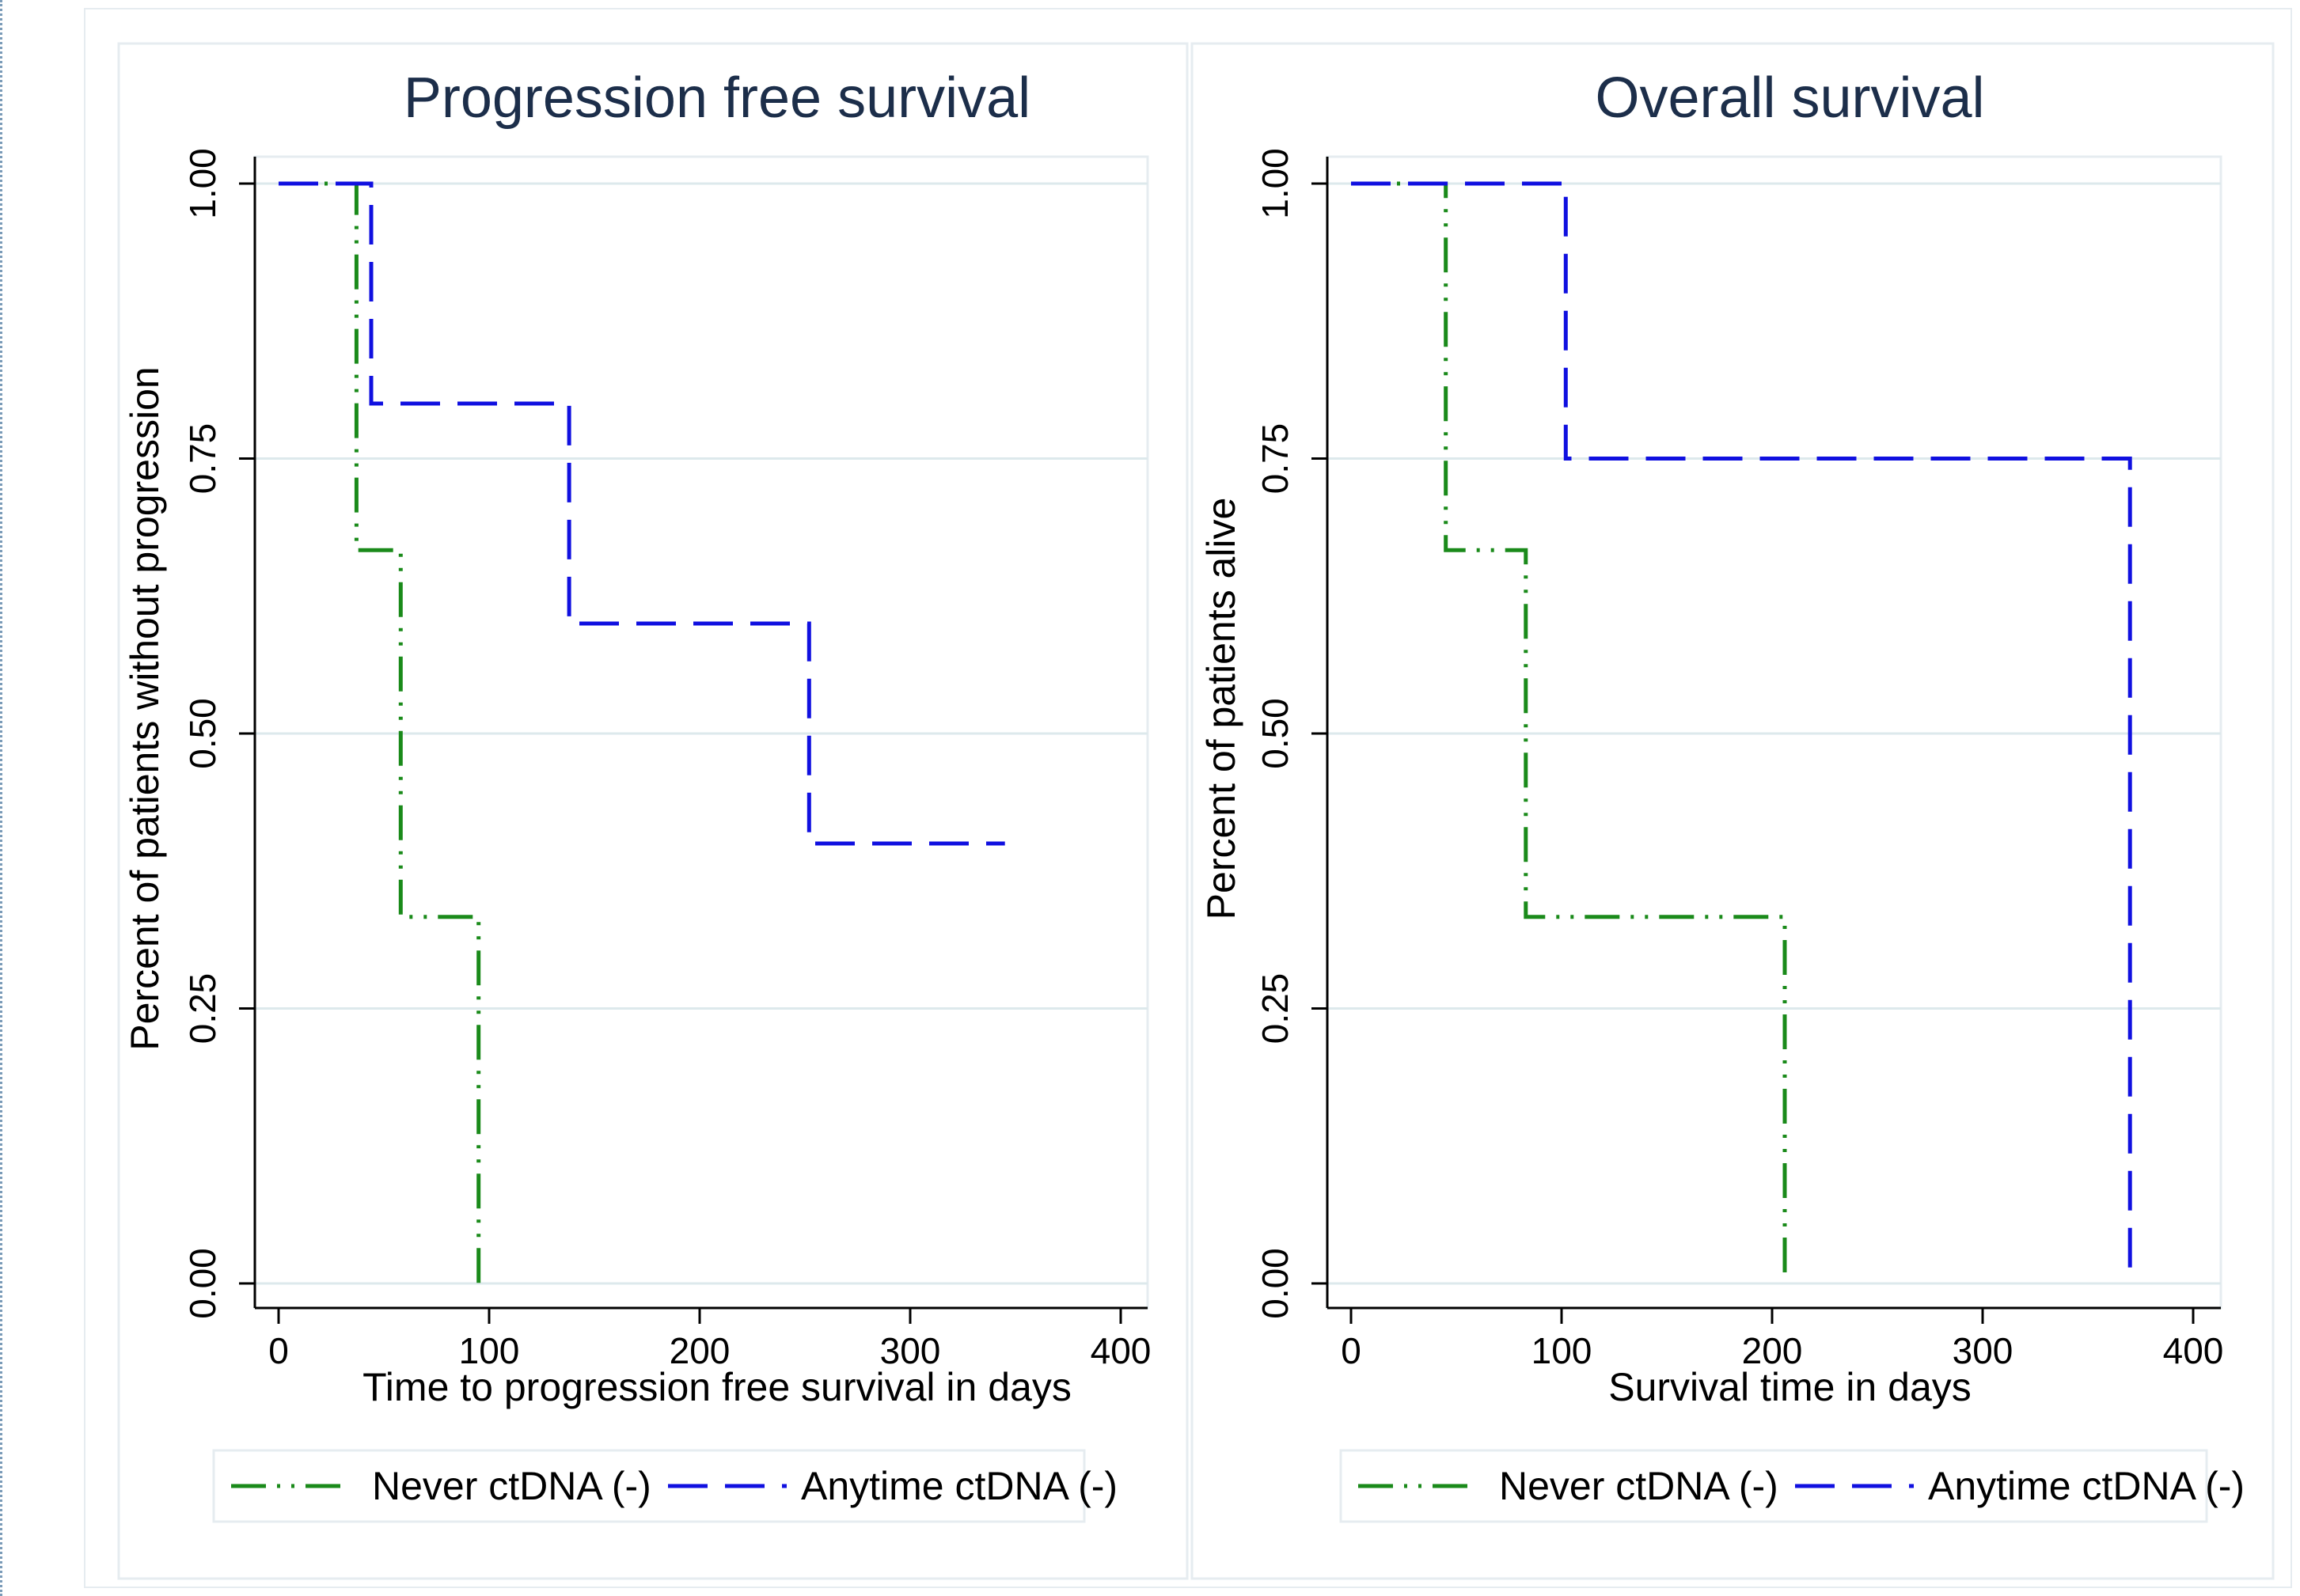  I want to click on x-axis-label: Survival time in days, so click(1790, 1387).